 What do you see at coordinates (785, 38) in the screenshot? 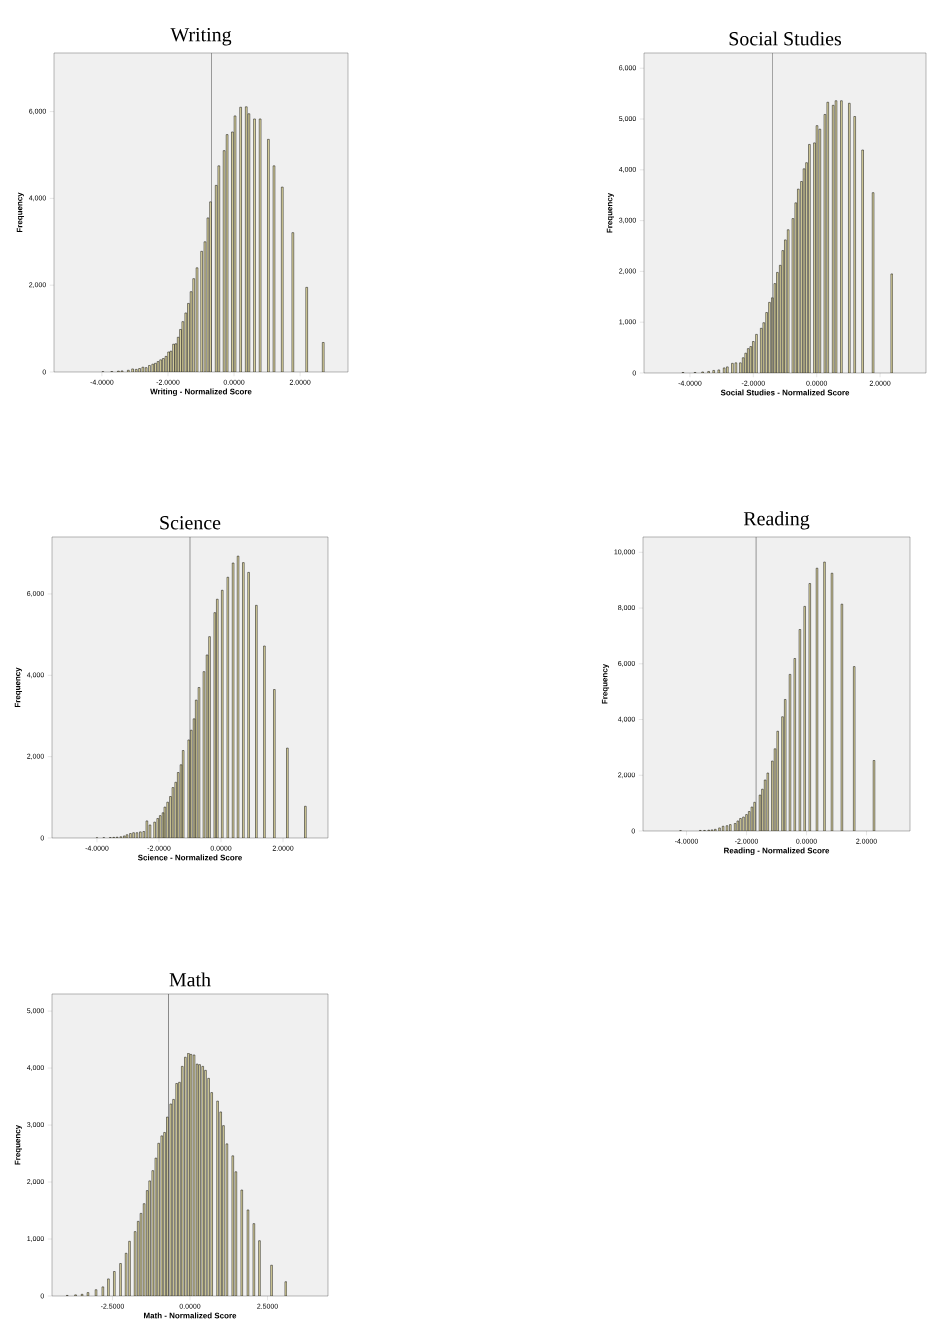
I see `chart-title: Social Studies` at bounding box center [785, 38].